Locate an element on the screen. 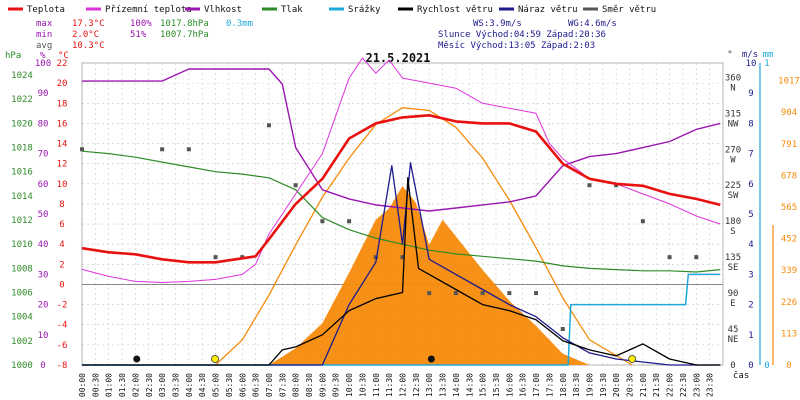  ms-axis-label: m/s is located at coordinates (750, 55).